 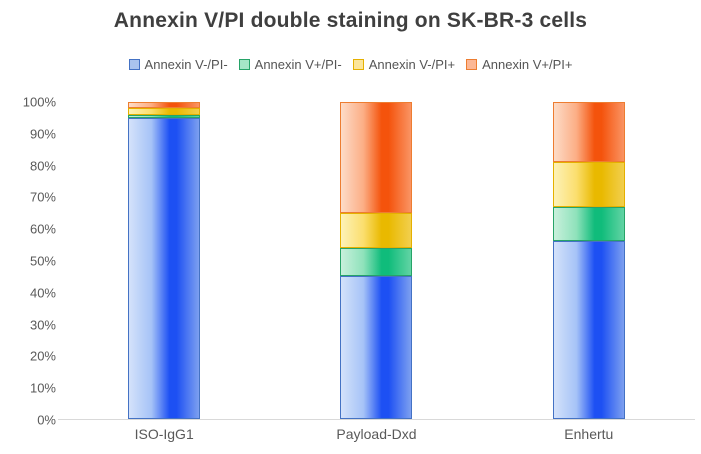 I want to click on legend-label: Annexin V-/PI-, so click(x=186, y=64).